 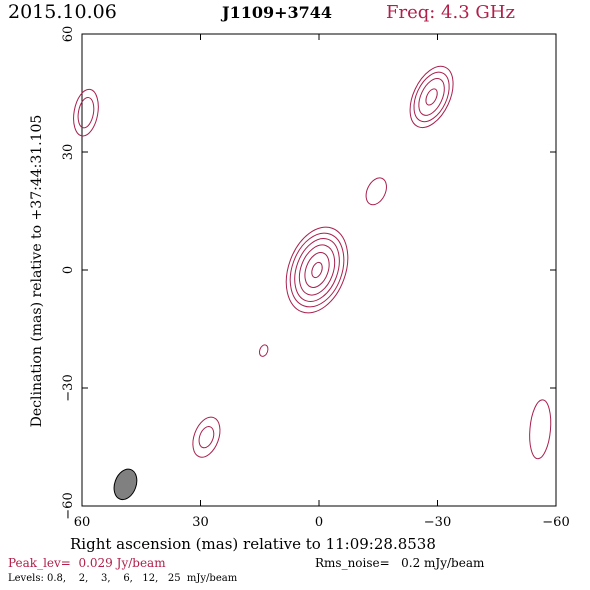 What do you see at coordinates (68, 270) in the screenshot?
I see `y-tick-label: 0` at bounding box center [68, 270].